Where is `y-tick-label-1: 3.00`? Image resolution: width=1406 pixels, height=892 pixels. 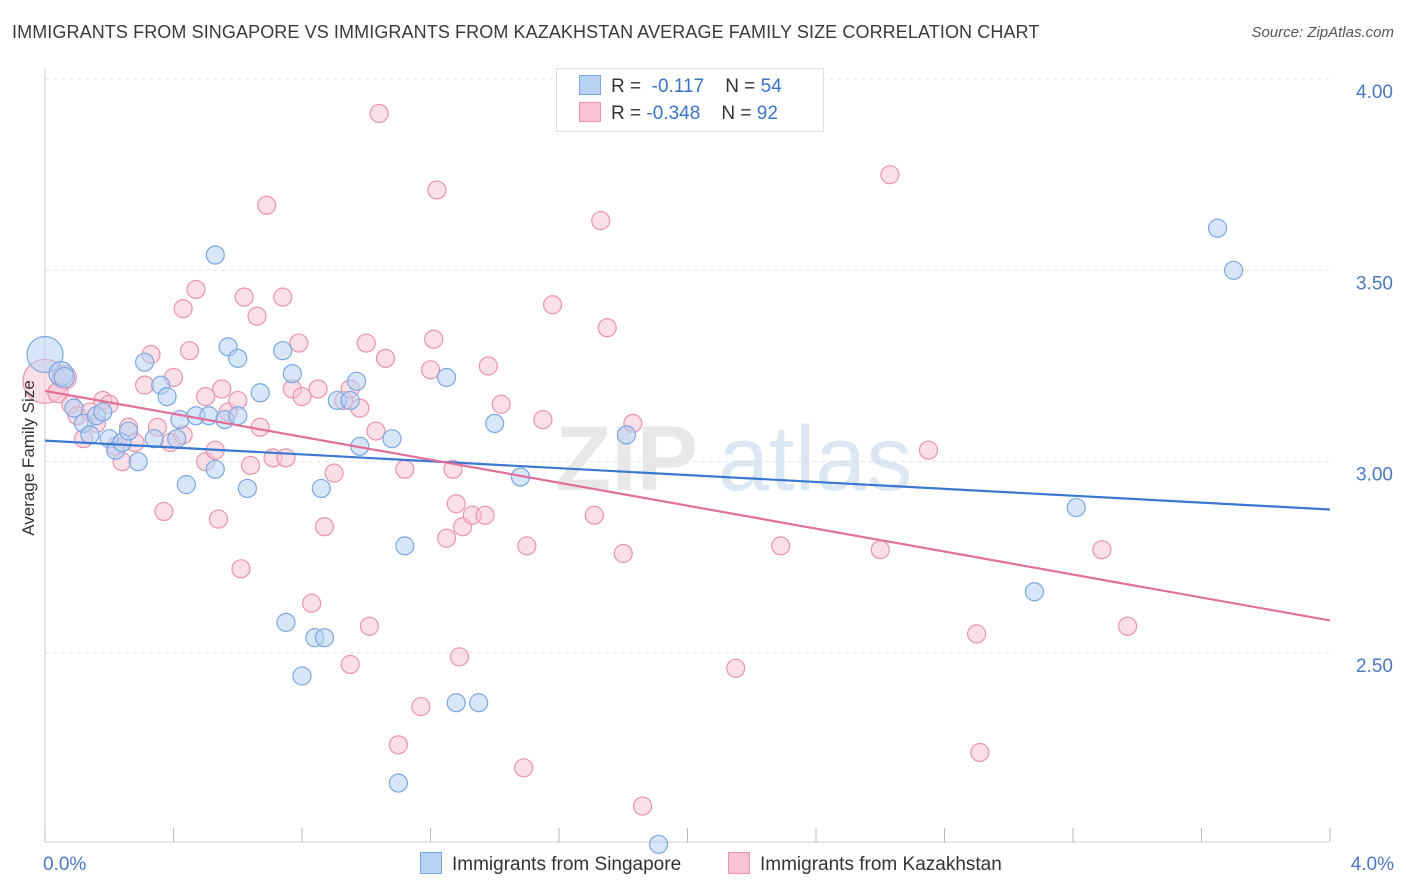 y-tick-label-1: 3.00 is located at coordinates (1374, 475).